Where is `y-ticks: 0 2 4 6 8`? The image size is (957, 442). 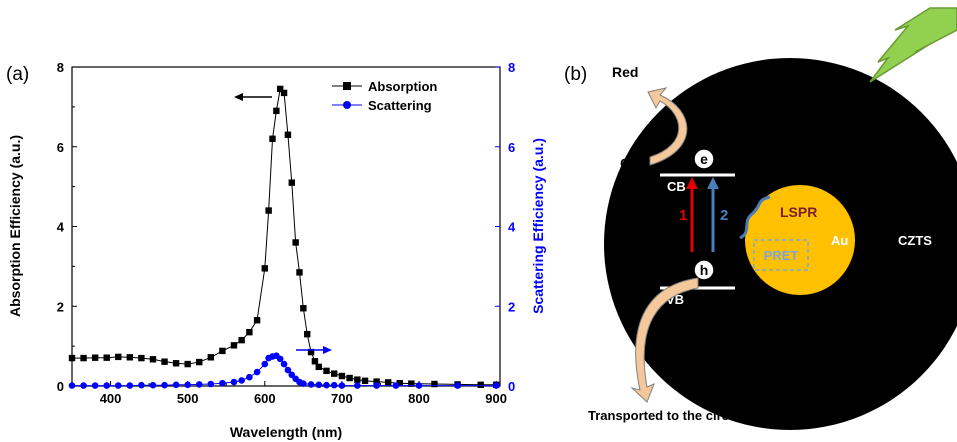 y-ticks: 0 2 4 6 8 is located at coordinates (67, 227).